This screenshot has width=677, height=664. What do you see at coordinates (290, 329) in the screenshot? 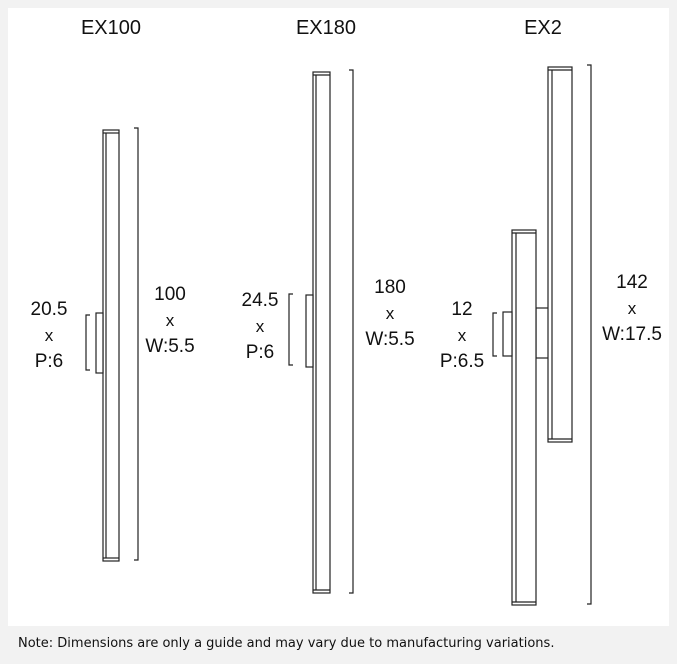
I see `ex180-depth-bracket` at bounding box center [290, 329].